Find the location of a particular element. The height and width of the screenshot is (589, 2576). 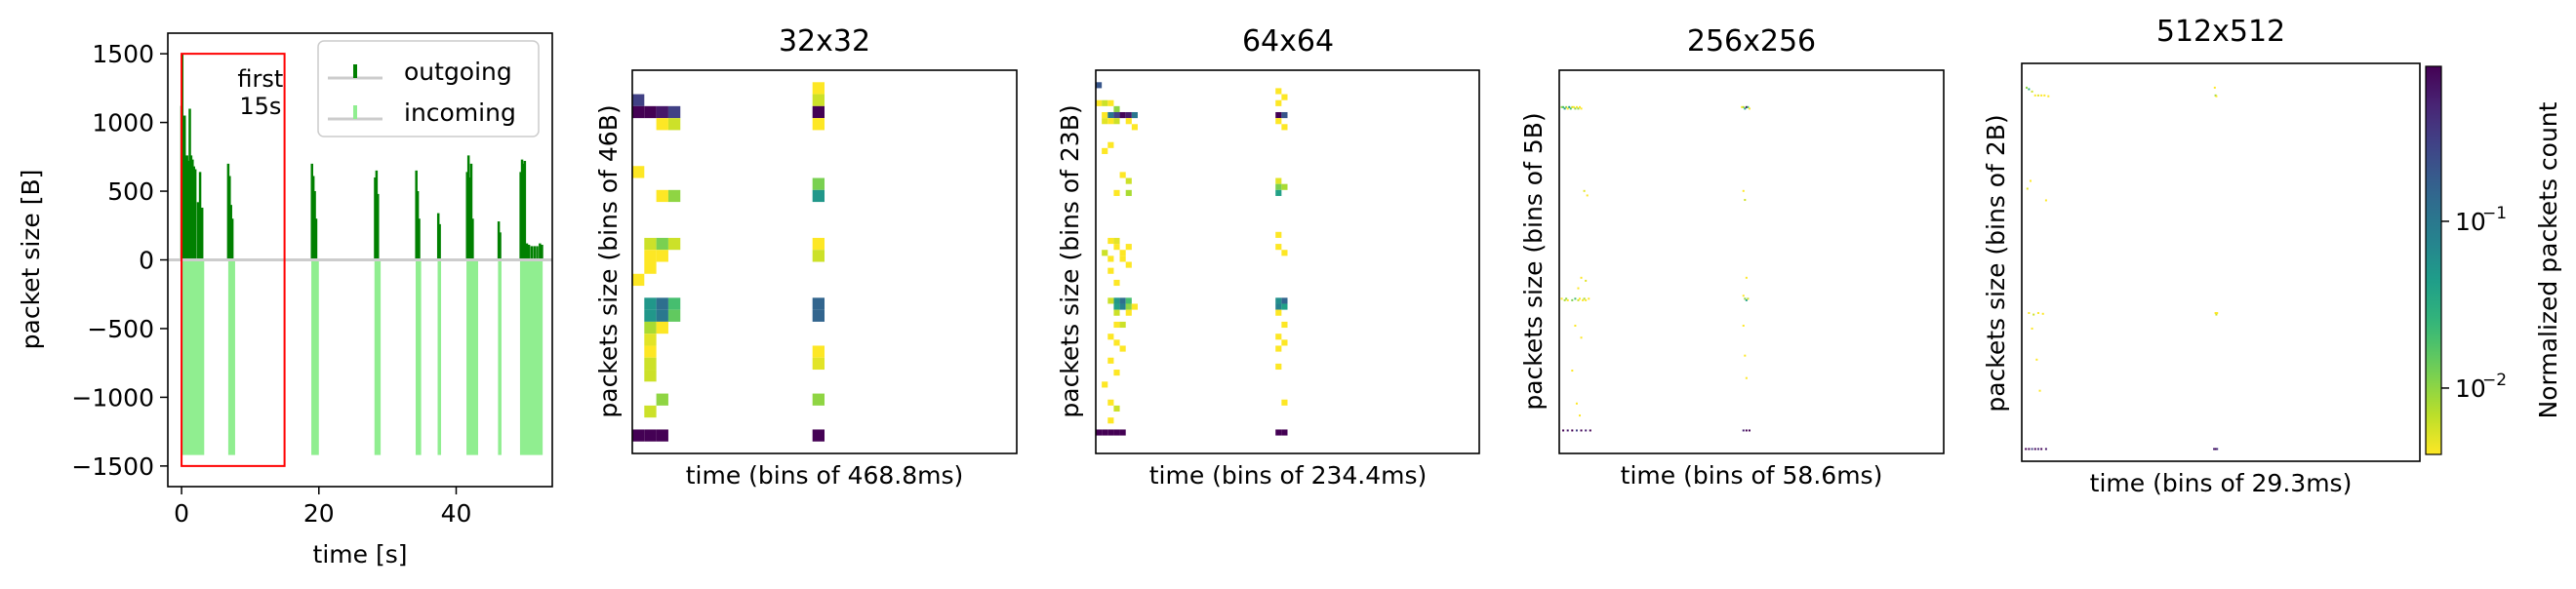

legend: outgoing incoming is located at coordinates (428, 88).